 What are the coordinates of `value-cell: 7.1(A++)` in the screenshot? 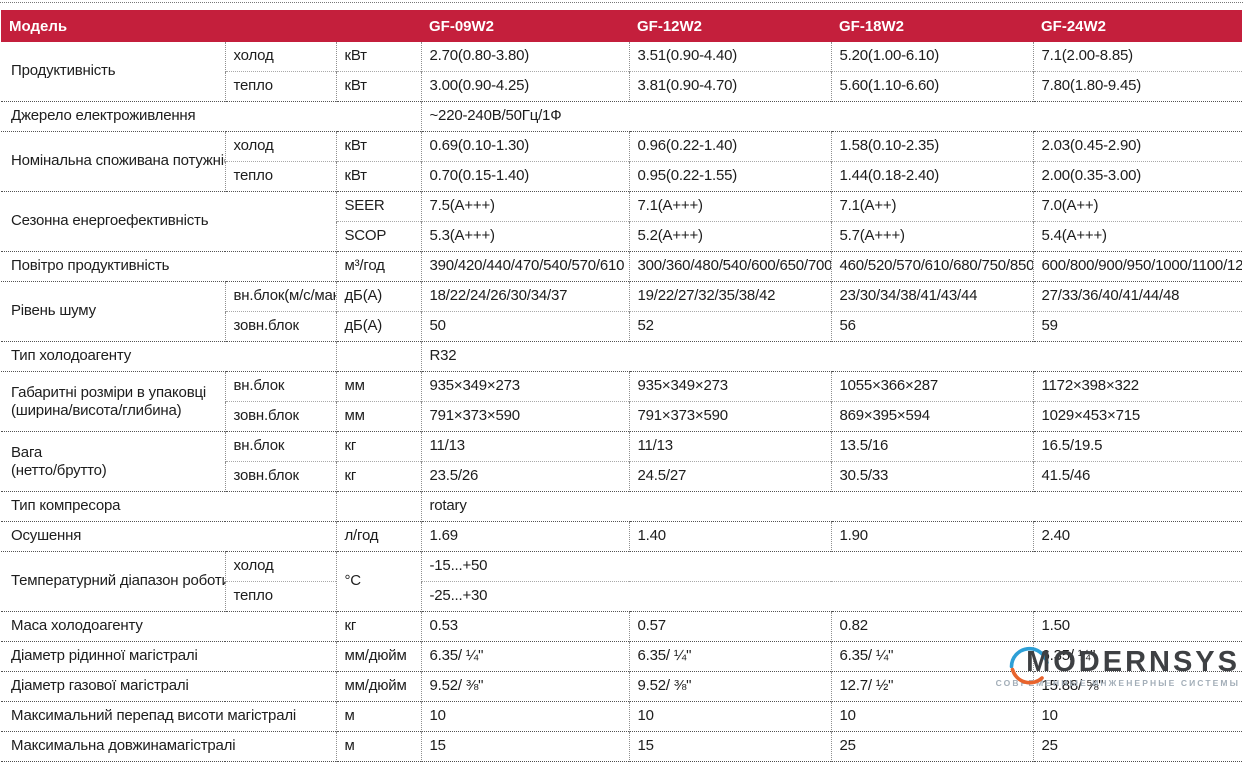 It's located at (931, 206).